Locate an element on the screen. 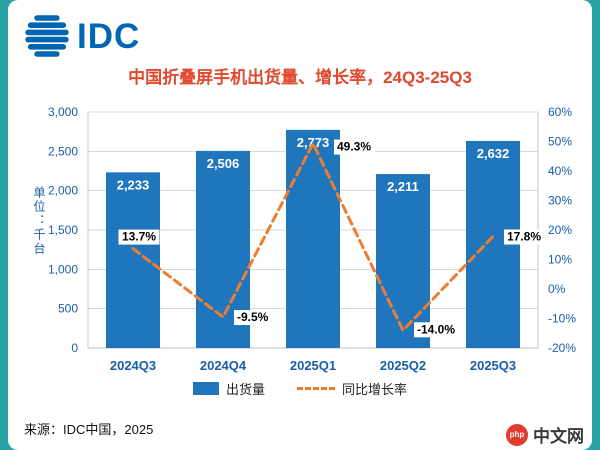  left-axis-tick-label: 3,000 is located at coordinates (63, 112).